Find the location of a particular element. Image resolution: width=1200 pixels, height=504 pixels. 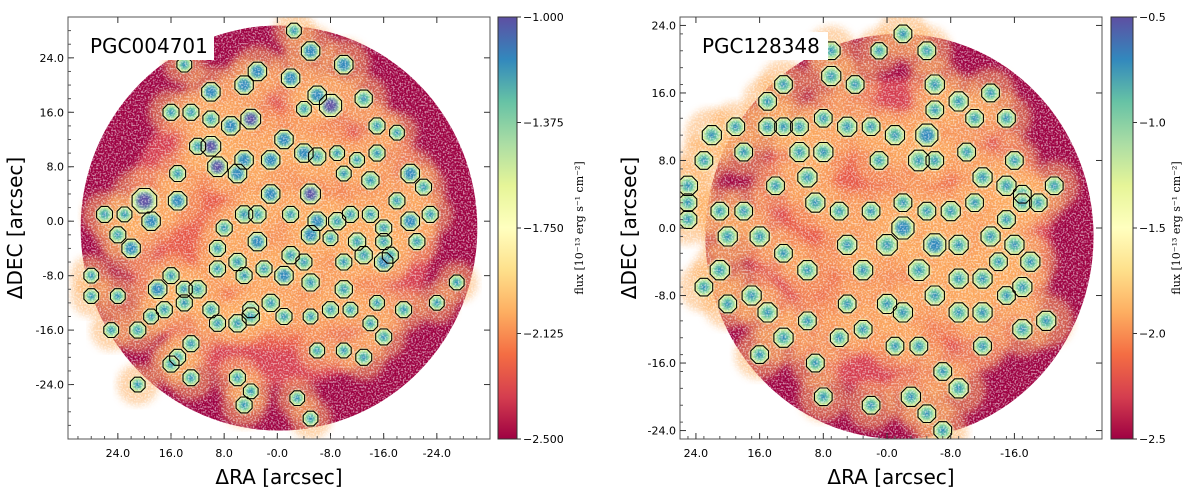

colorbar-tick-label: −2.0 is located at coordinates (1152, 334).